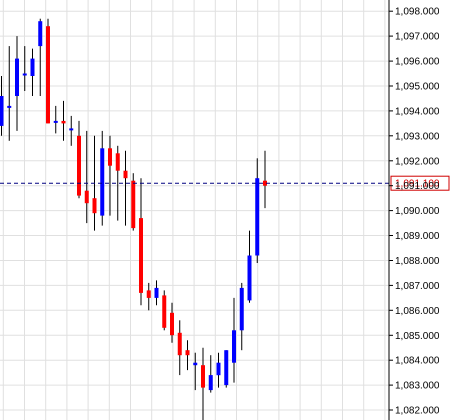  I want to click on price-axis-tick-label: 1,095.000, so click(417, 87).